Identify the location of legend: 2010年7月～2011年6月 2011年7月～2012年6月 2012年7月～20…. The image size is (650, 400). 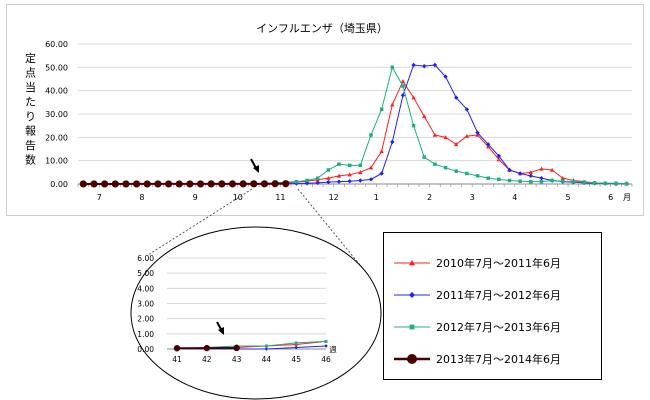
(492, 306).